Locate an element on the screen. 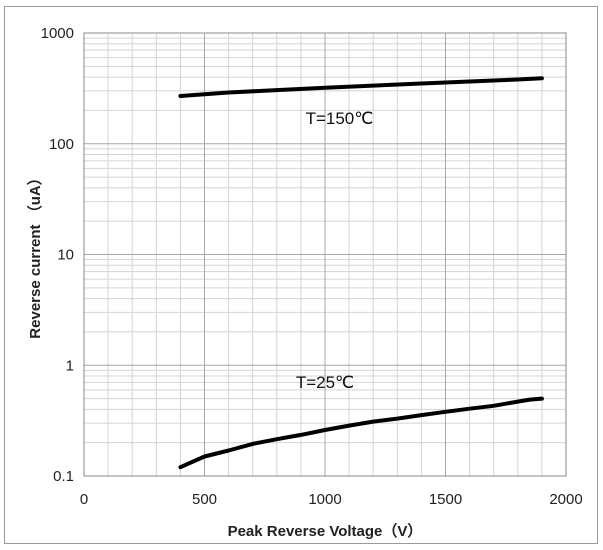 This screenshot has width=603, height=550. series-line-t25 is located at coordinates (361, 433).